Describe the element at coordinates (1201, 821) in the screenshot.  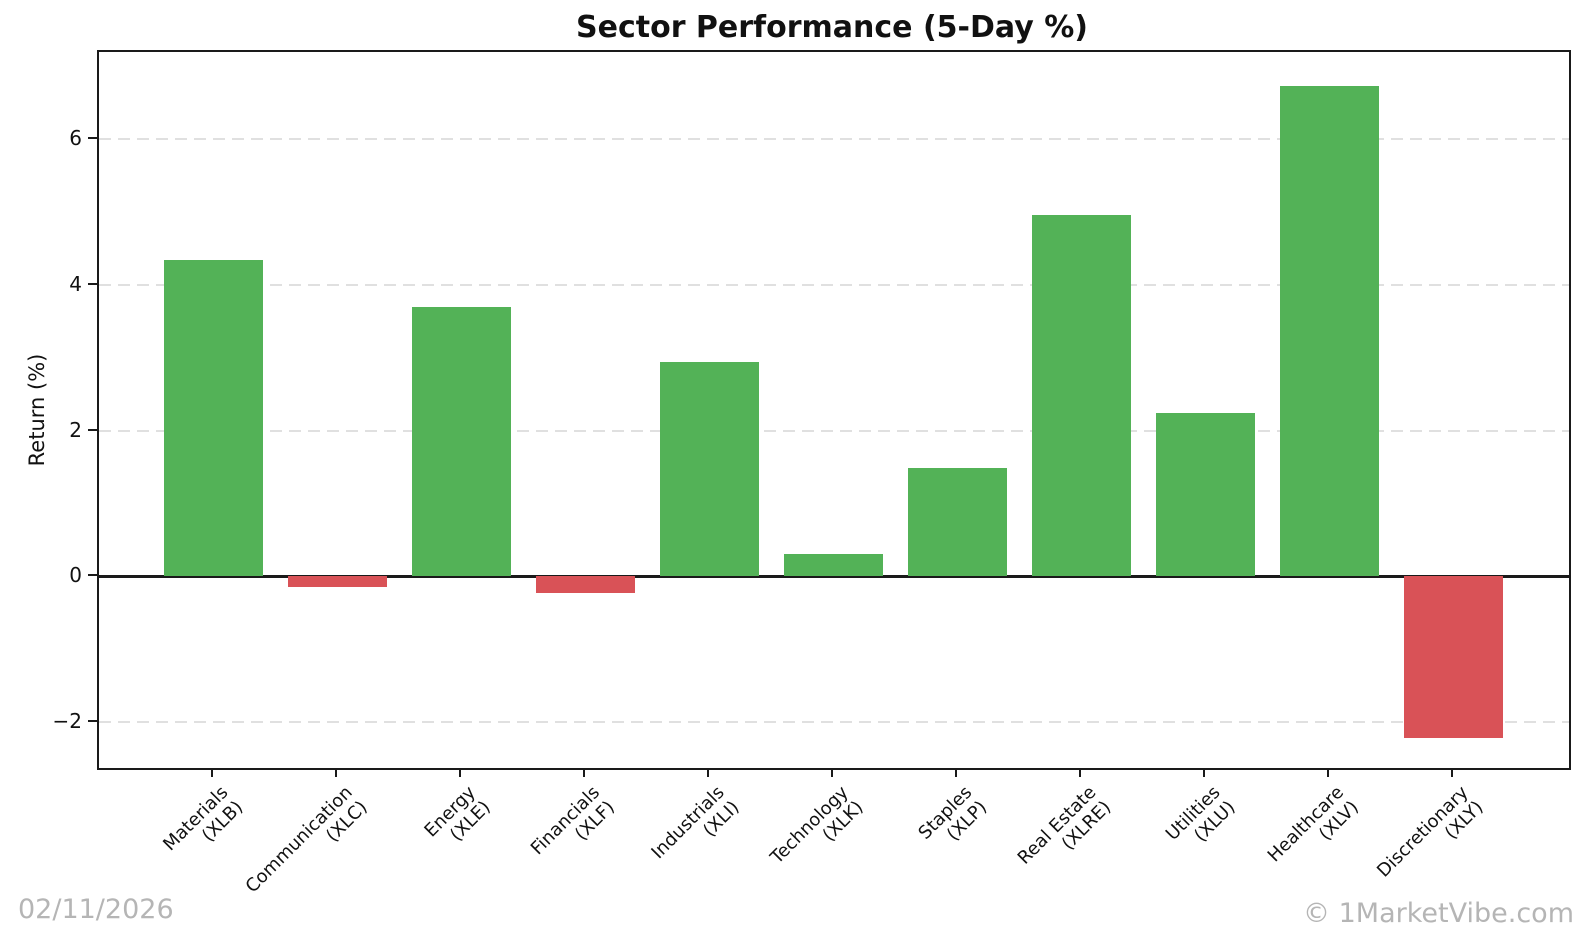
I see `x-tick-label: Utilities (XLU)` at that location.